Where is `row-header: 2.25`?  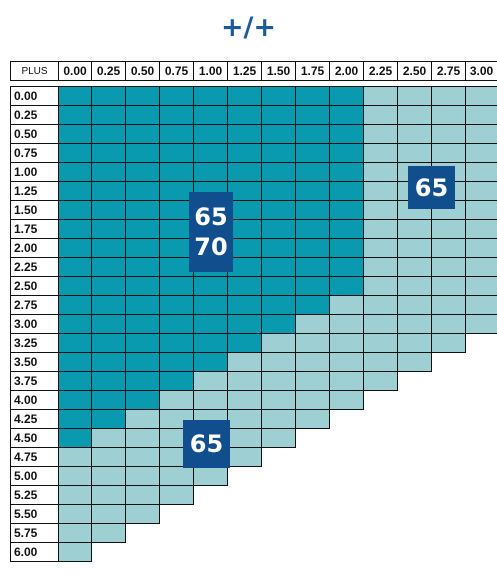 row-header: 2.25 is located at coordinates (34, 267).